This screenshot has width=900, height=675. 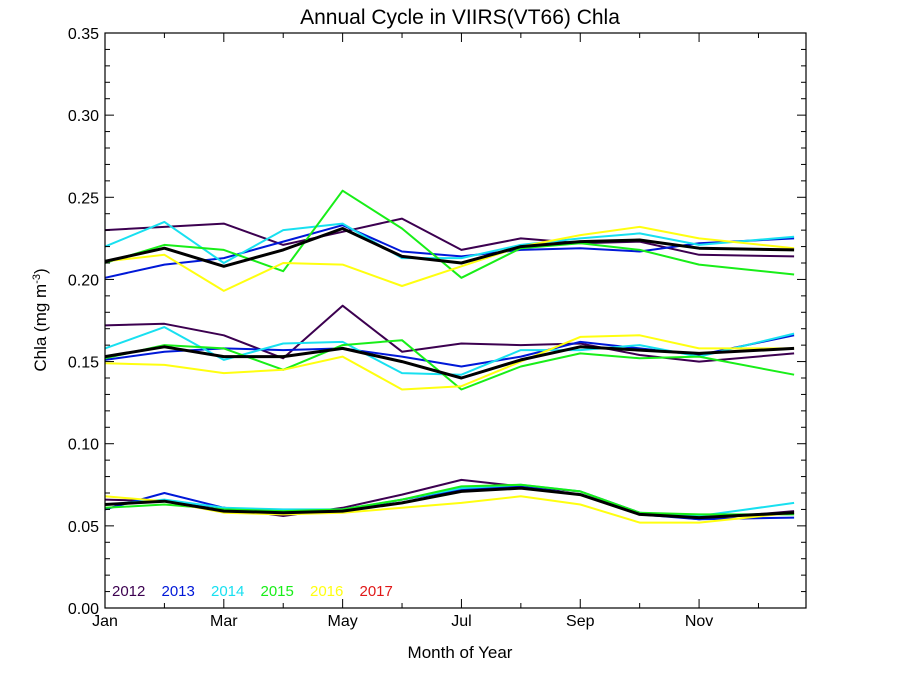 What do you see at coordinates (277, 591) in the screenshot?
I see `legend-item-2015: 2015` at bounding box center [277, 591].